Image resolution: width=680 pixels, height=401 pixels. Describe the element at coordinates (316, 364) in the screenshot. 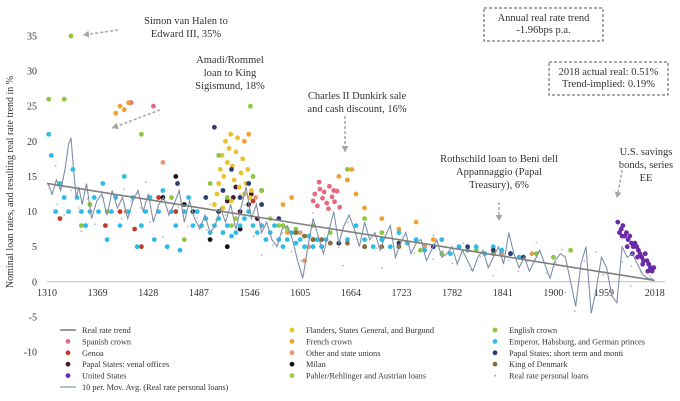

I see `legend-label: Milan` at that location.